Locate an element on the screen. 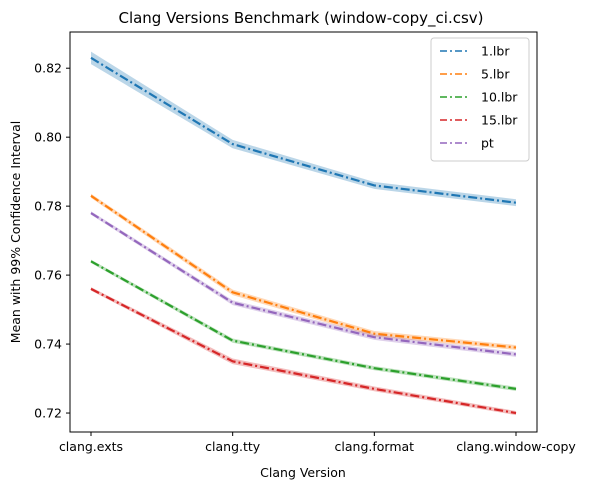  y-tick-label: 0.80 is located at coordinates (48, 137).